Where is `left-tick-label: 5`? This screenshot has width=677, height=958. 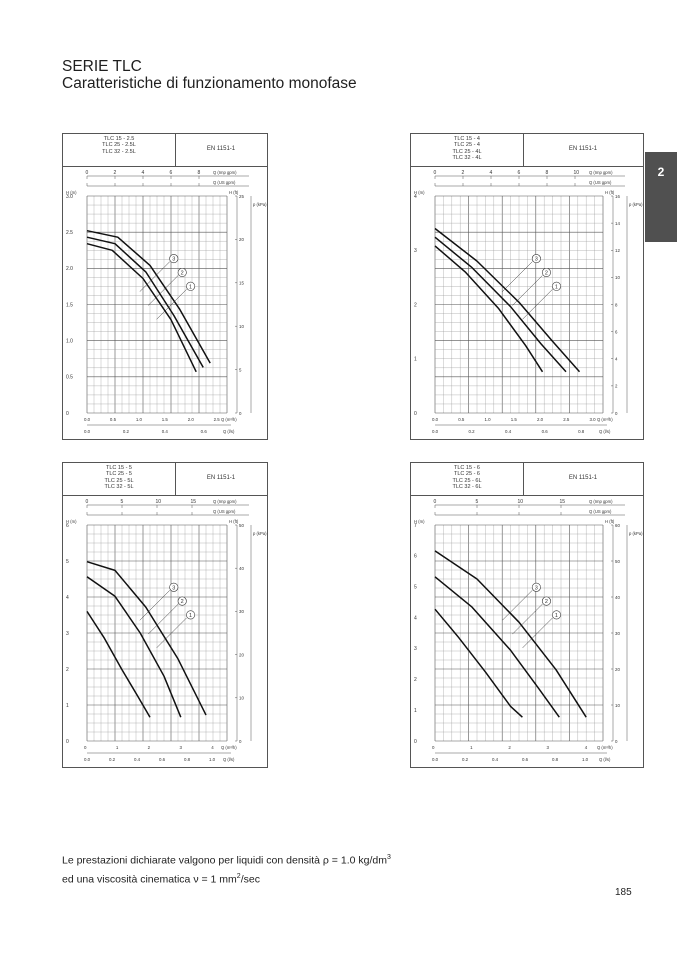 left-tick-label: 5 is located at coordinates (67, 562).